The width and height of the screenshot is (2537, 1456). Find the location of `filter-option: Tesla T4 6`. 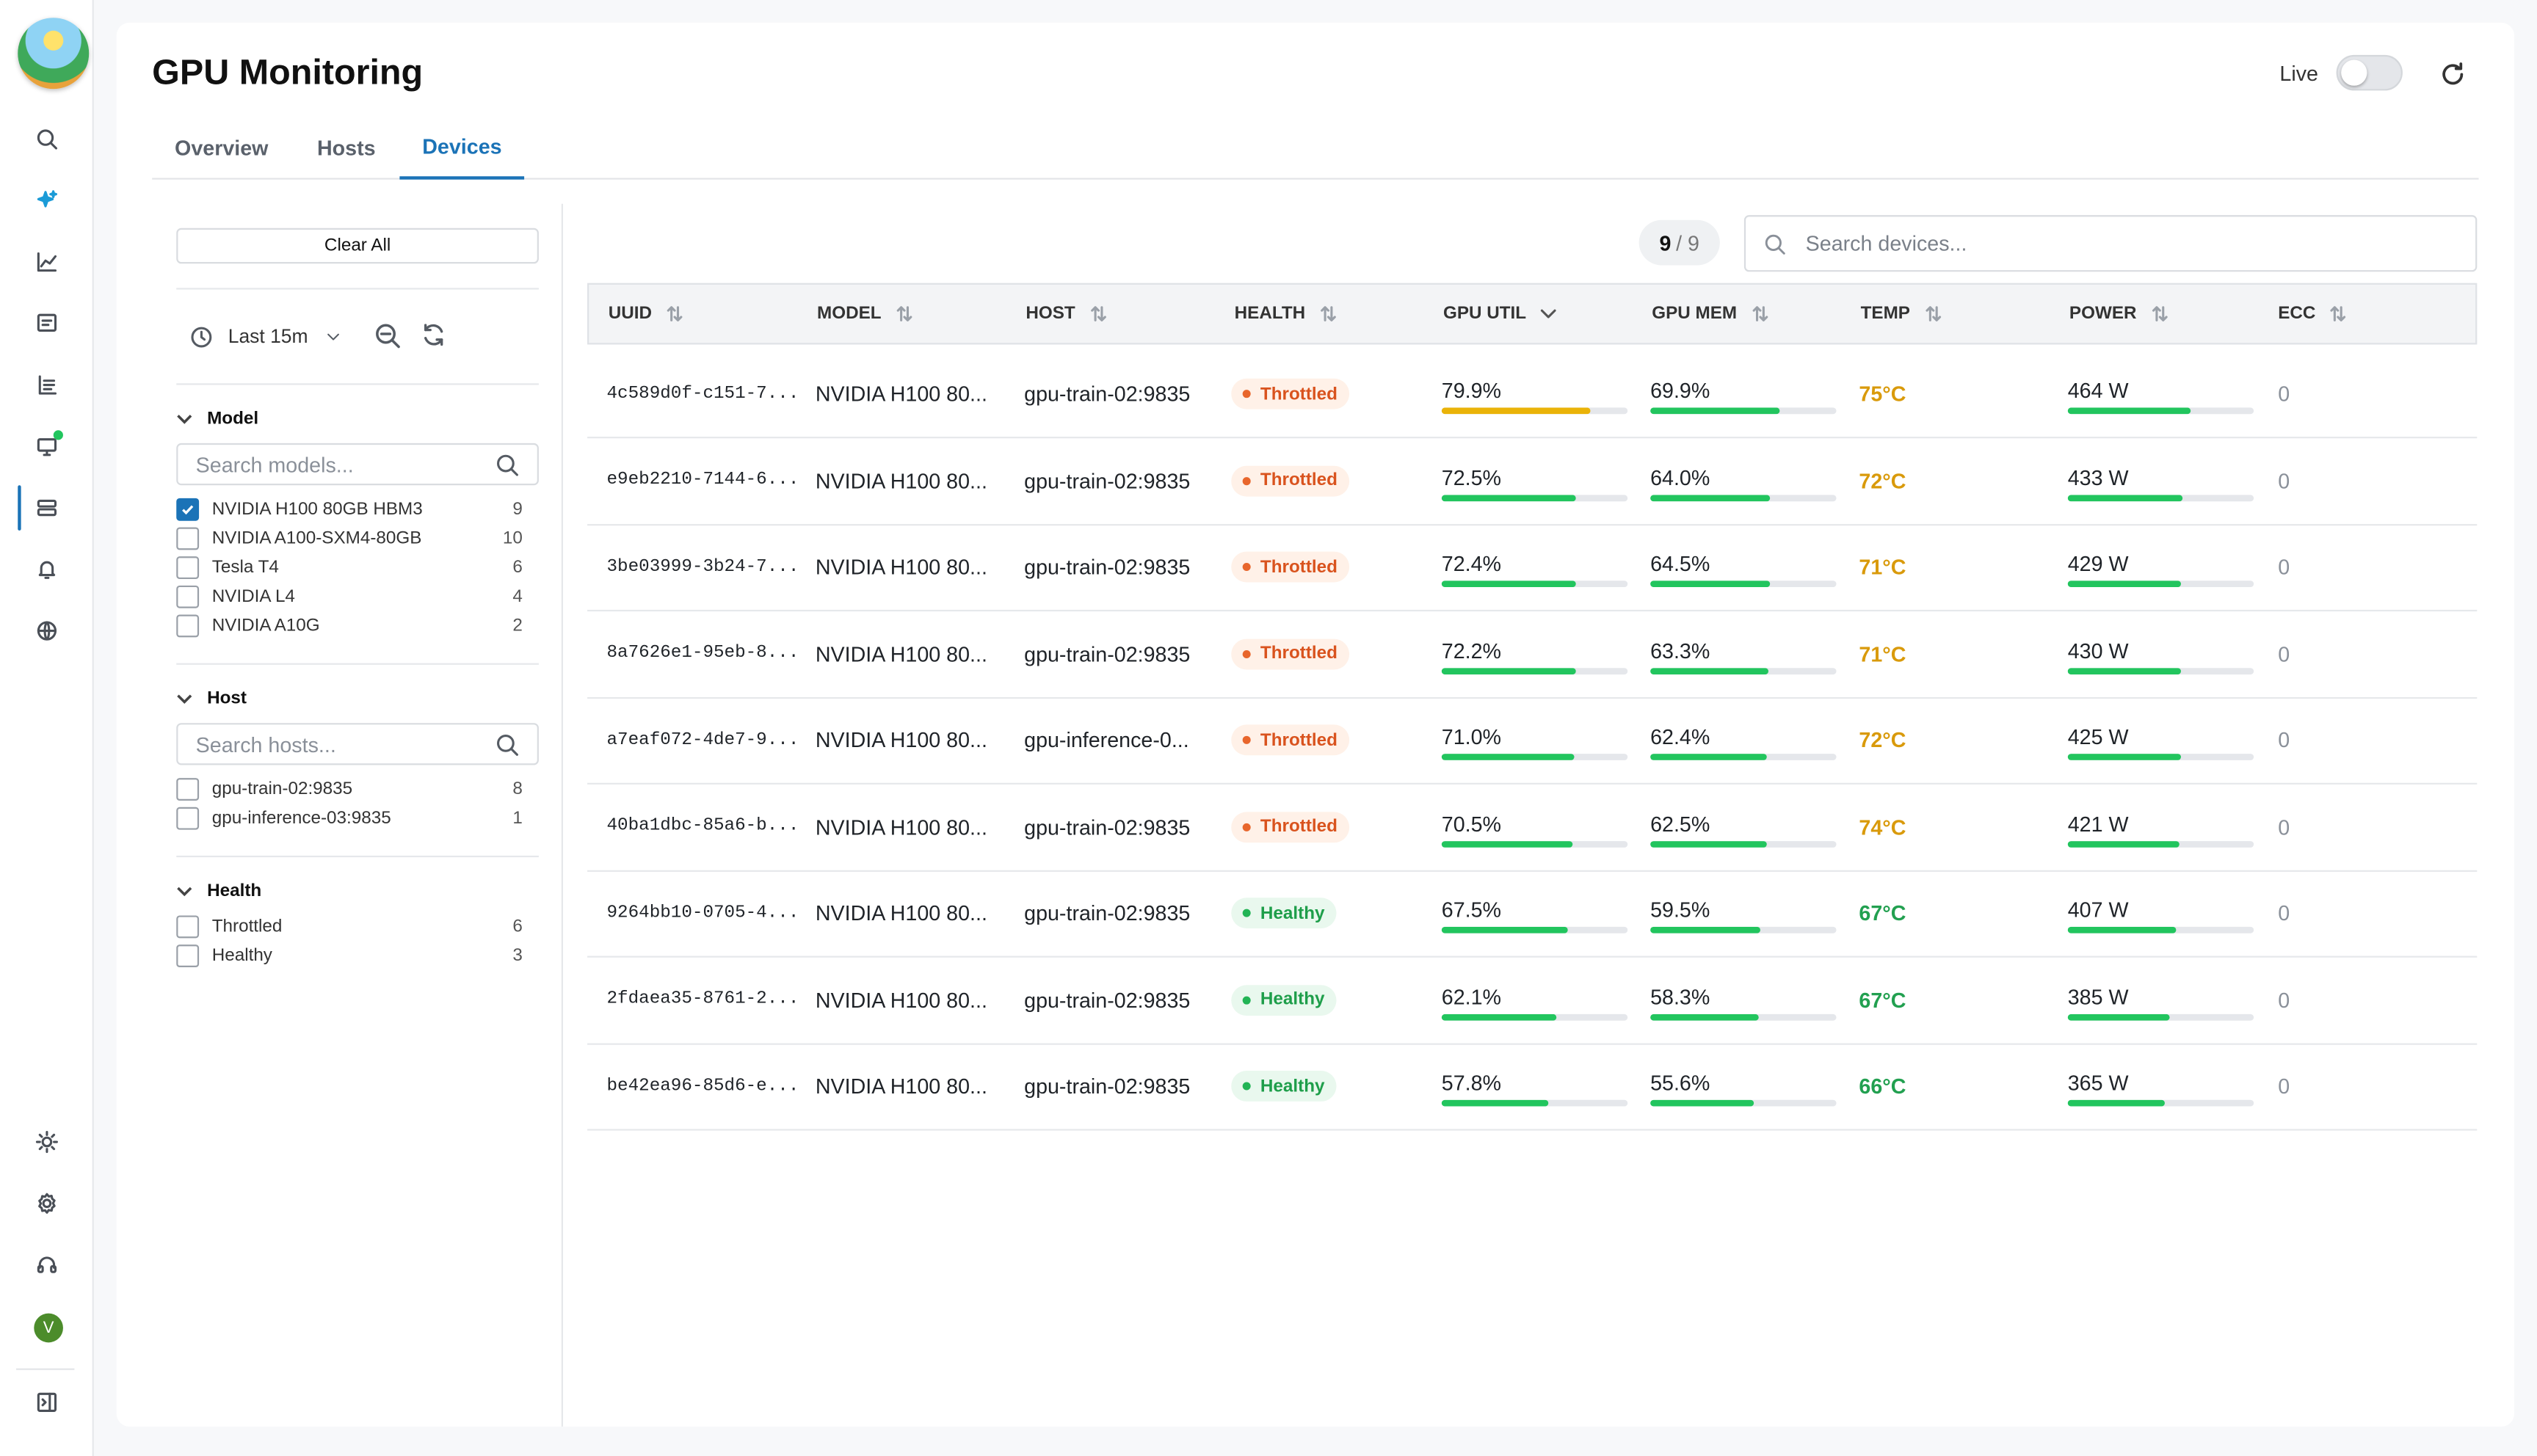

filter-option: Tesla T4 6 is located at coordinates (349, 567).